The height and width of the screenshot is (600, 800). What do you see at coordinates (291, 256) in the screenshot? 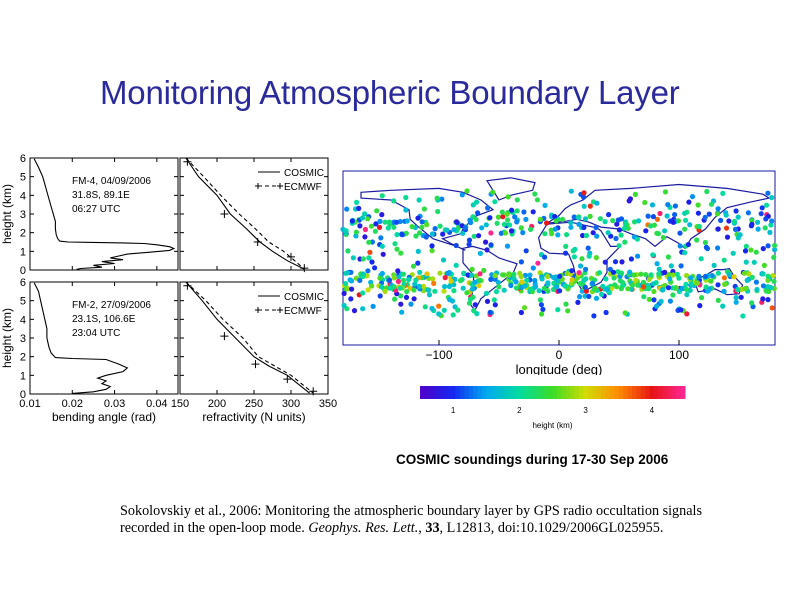
I see `ecmwf-plus-marker` at bounding box center [291, 256].